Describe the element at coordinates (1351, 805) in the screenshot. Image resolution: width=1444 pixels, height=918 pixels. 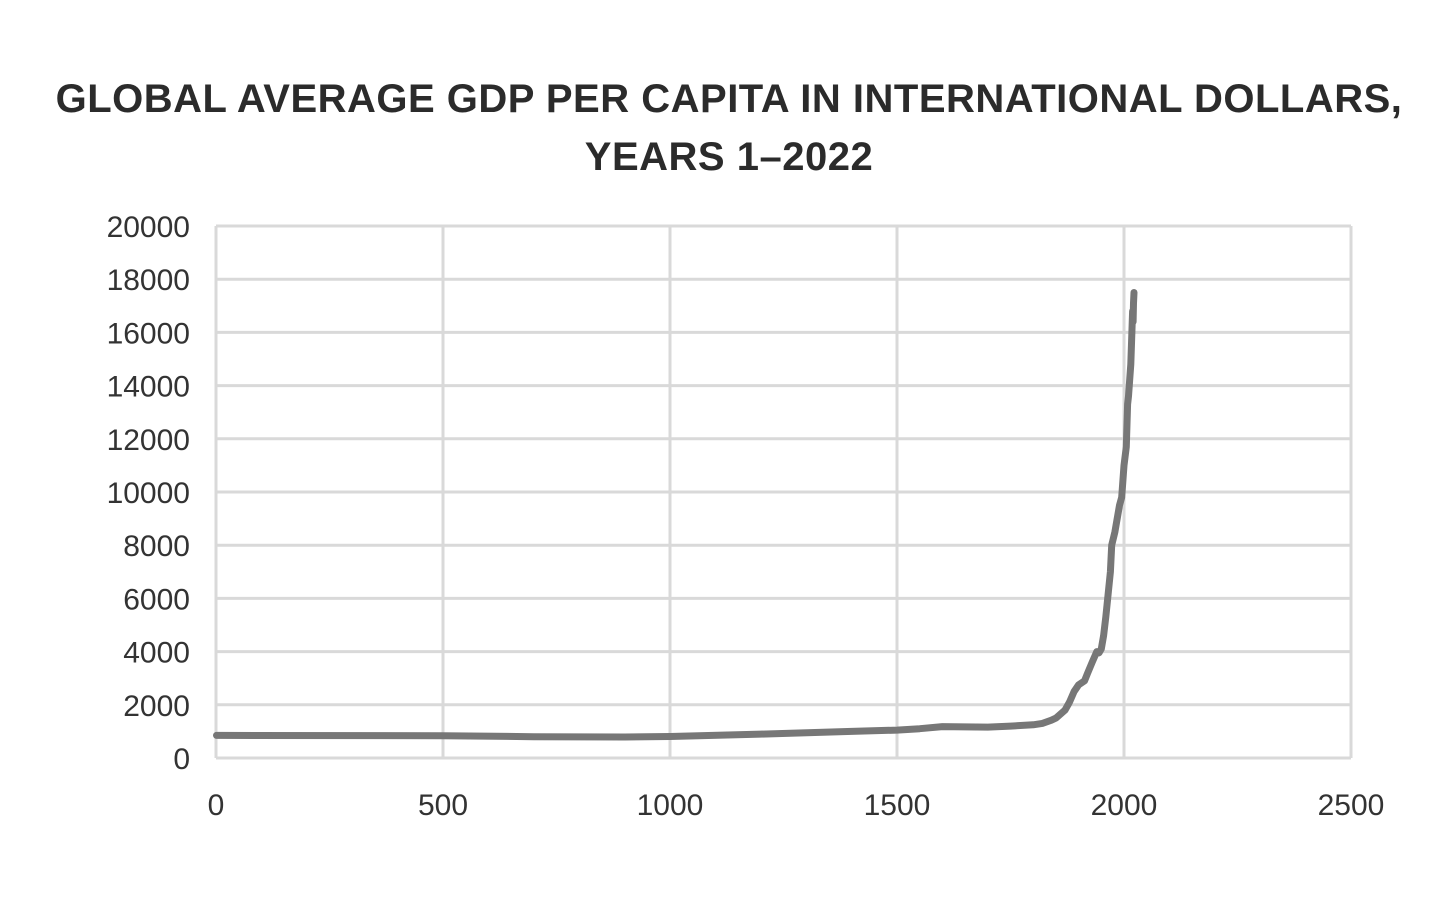
I see `x-tick-label-2500: 2500` at that location.